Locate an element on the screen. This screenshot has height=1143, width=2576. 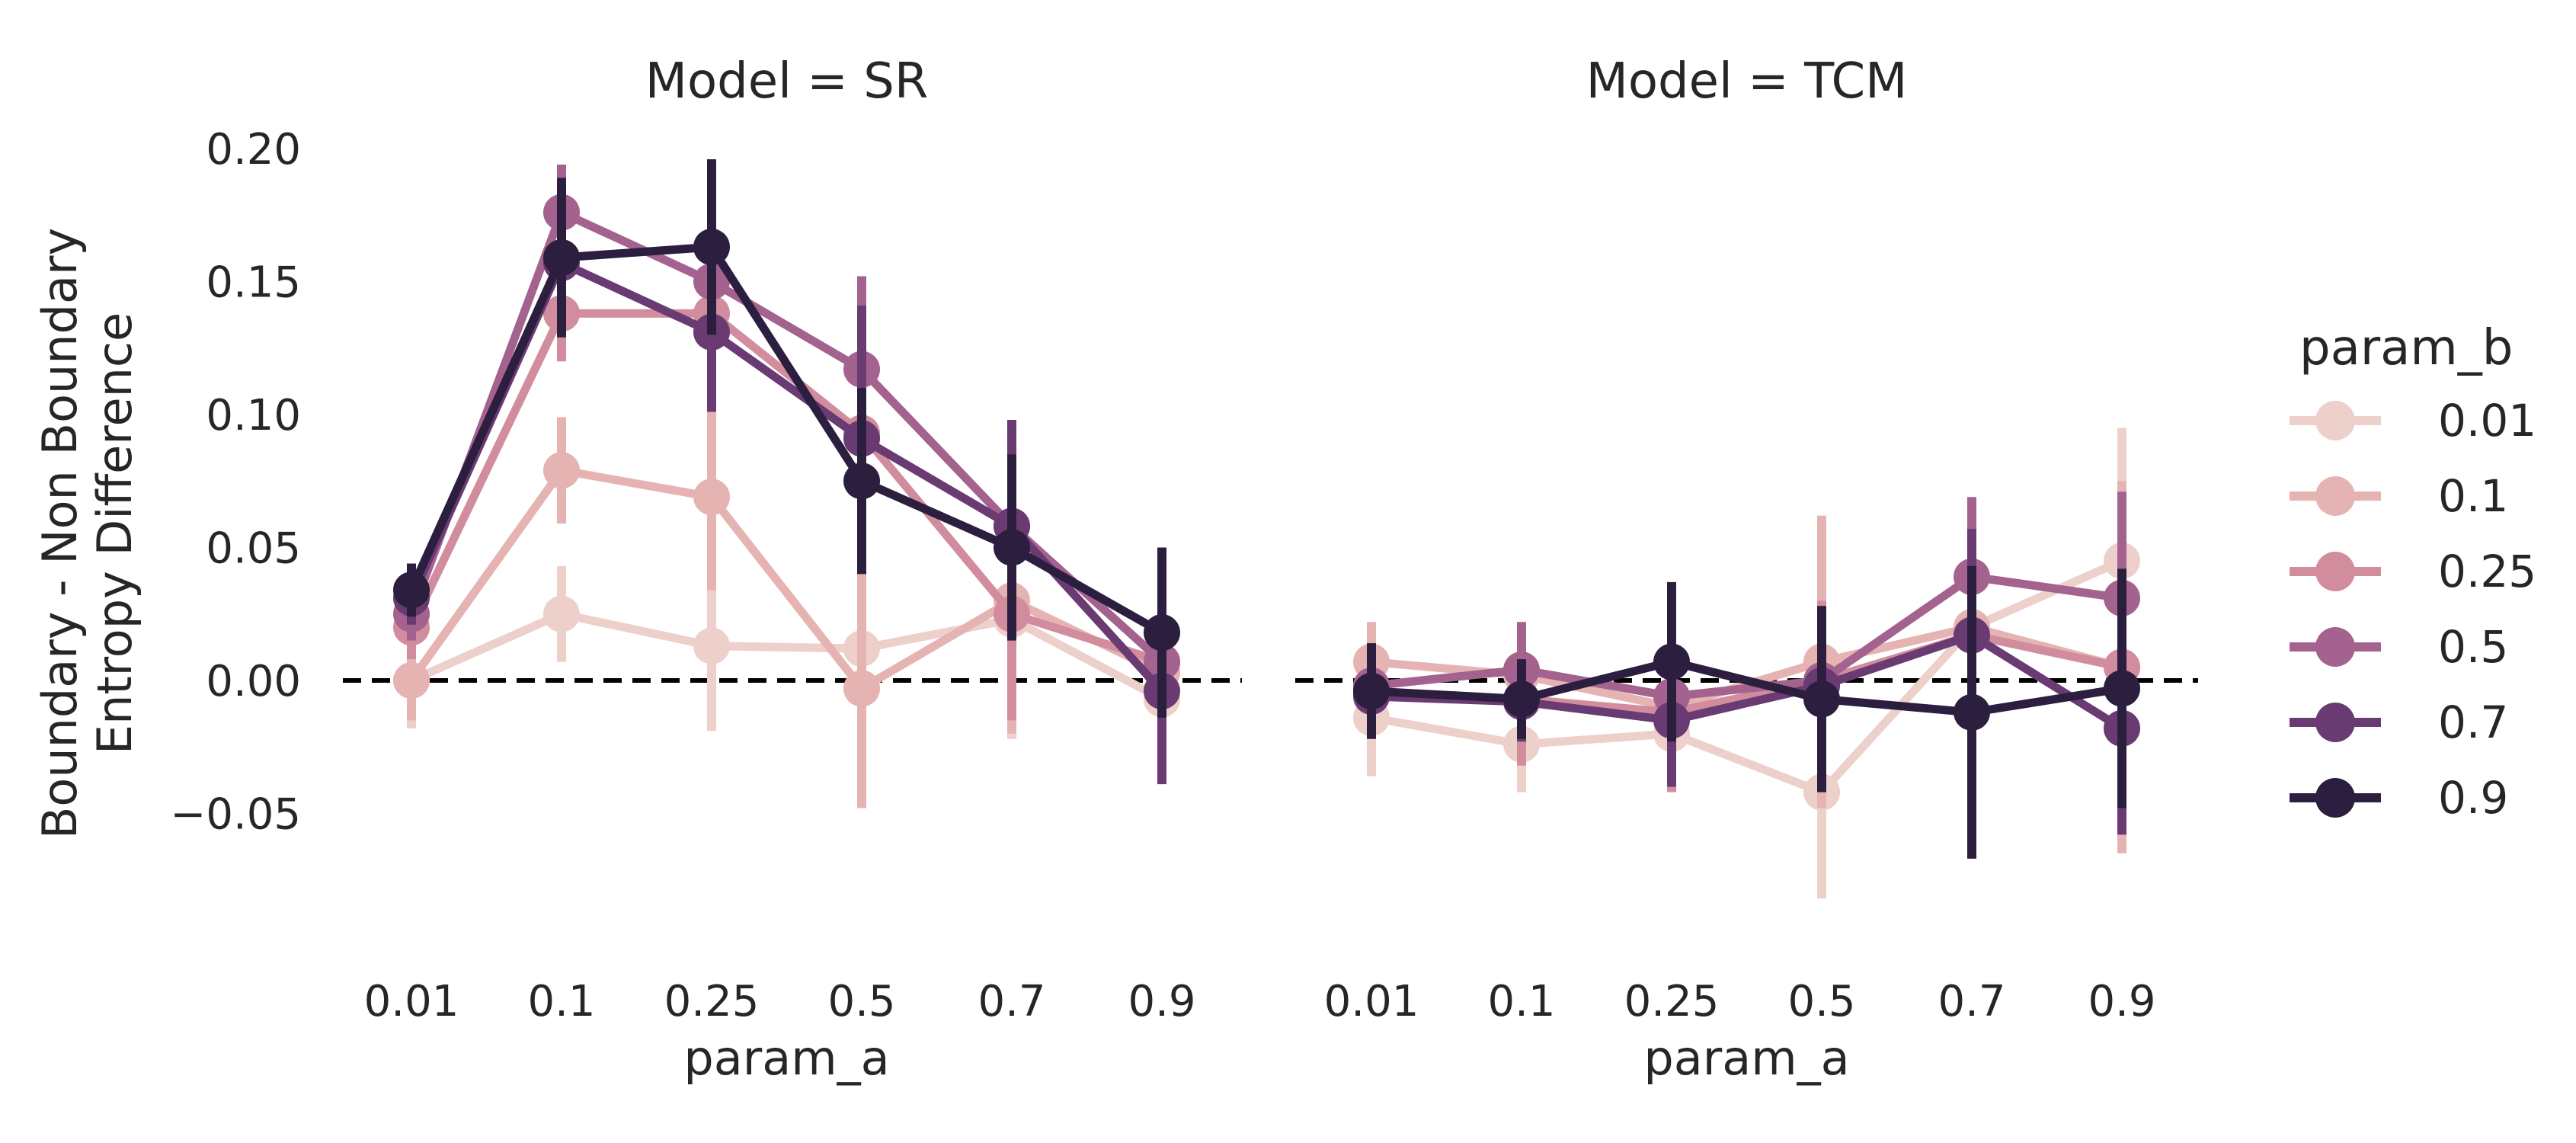
legend-item-0-01: 0.01 is located at coordinates (2413, 421).